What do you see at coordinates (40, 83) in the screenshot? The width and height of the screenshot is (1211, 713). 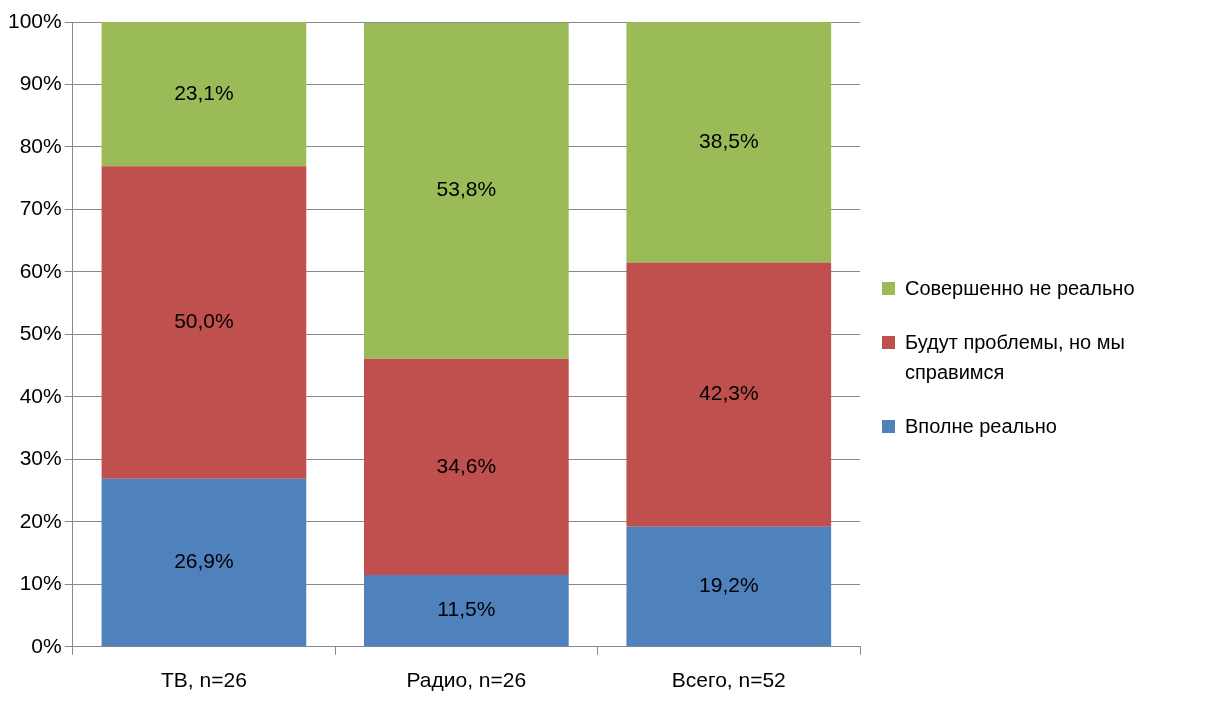 I see `y-tick-label: 90%` at bounding box center [40, 83].